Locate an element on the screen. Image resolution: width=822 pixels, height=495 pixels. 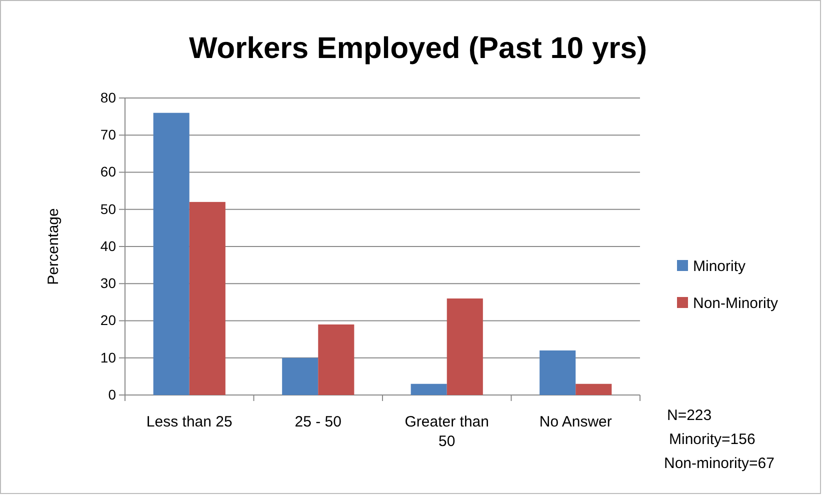
y-tick-label: 20 is located at coordinates (108, 320).